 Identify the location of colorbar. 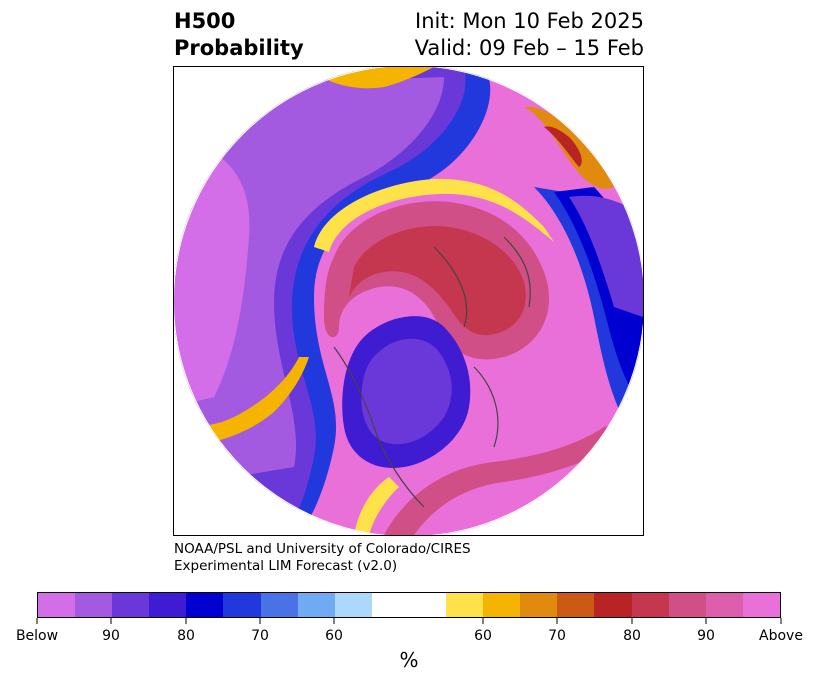
(409, 605).